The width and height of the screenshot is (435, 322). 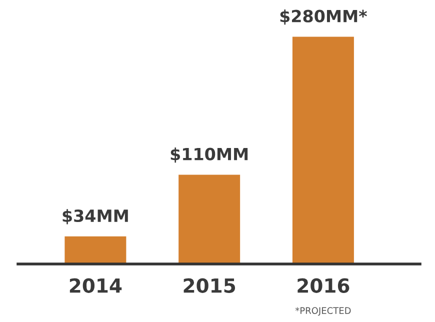 I want to click on x-tick-label: 2014, so click(x=96, y=285).